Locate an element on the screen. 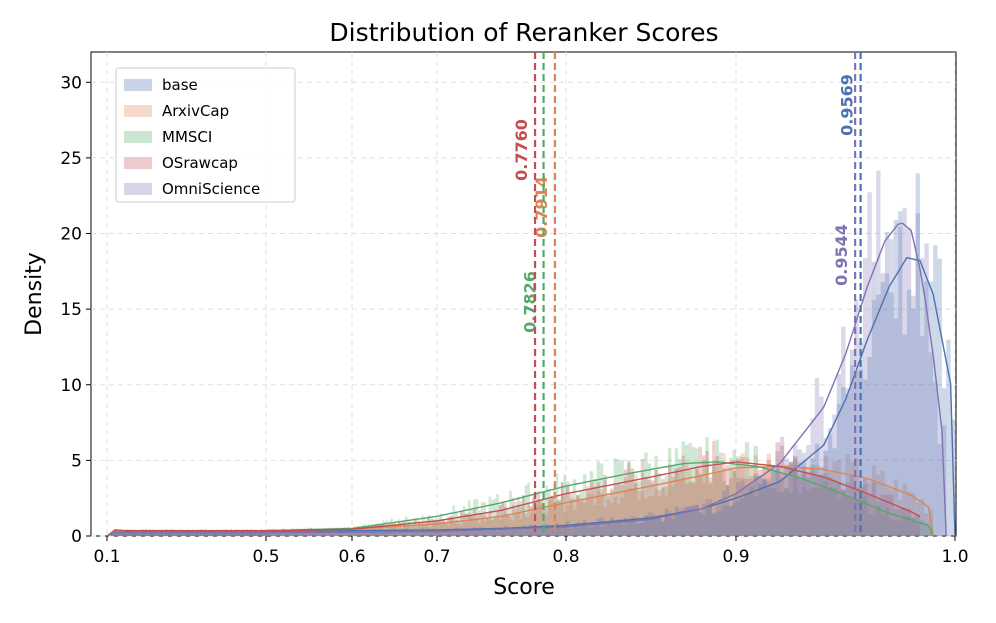  legend-swatch is located at coordinates (138, 189).